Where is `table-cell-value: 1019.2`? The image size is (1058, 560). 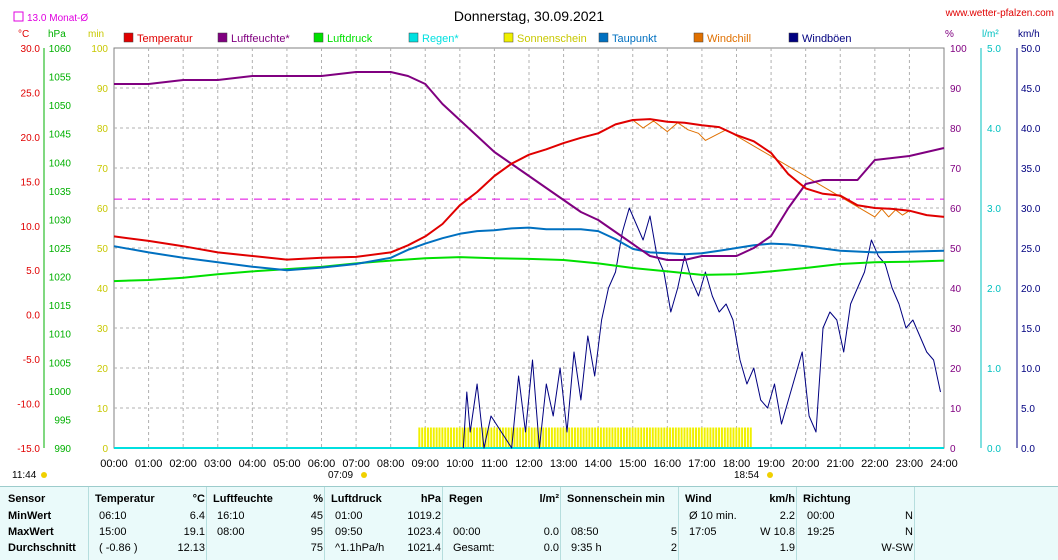
table-cell-value: 1019.2 is located at coordinates (424, 516).